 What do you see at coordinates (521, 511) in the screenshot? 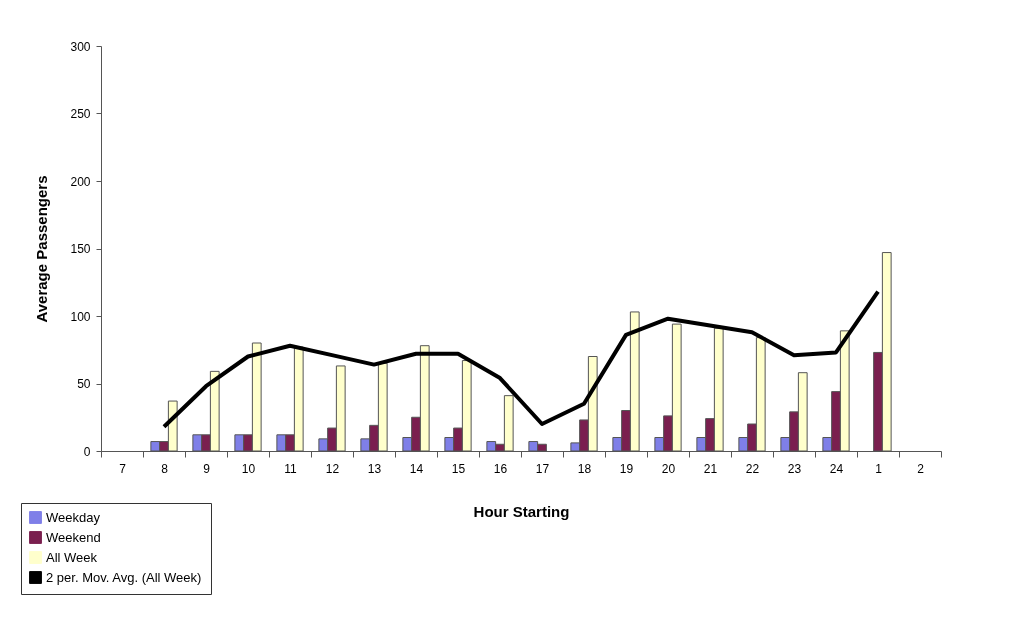
I see `x-axis-title: Hour Starting` at bounding box center [521, 511].